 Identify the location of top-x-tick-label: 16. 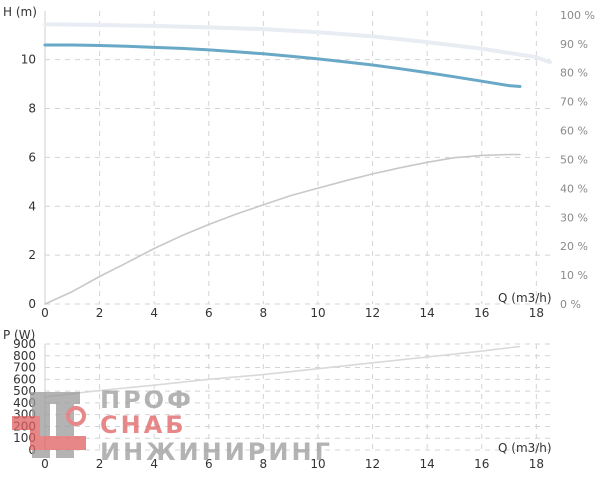
(481, 313).